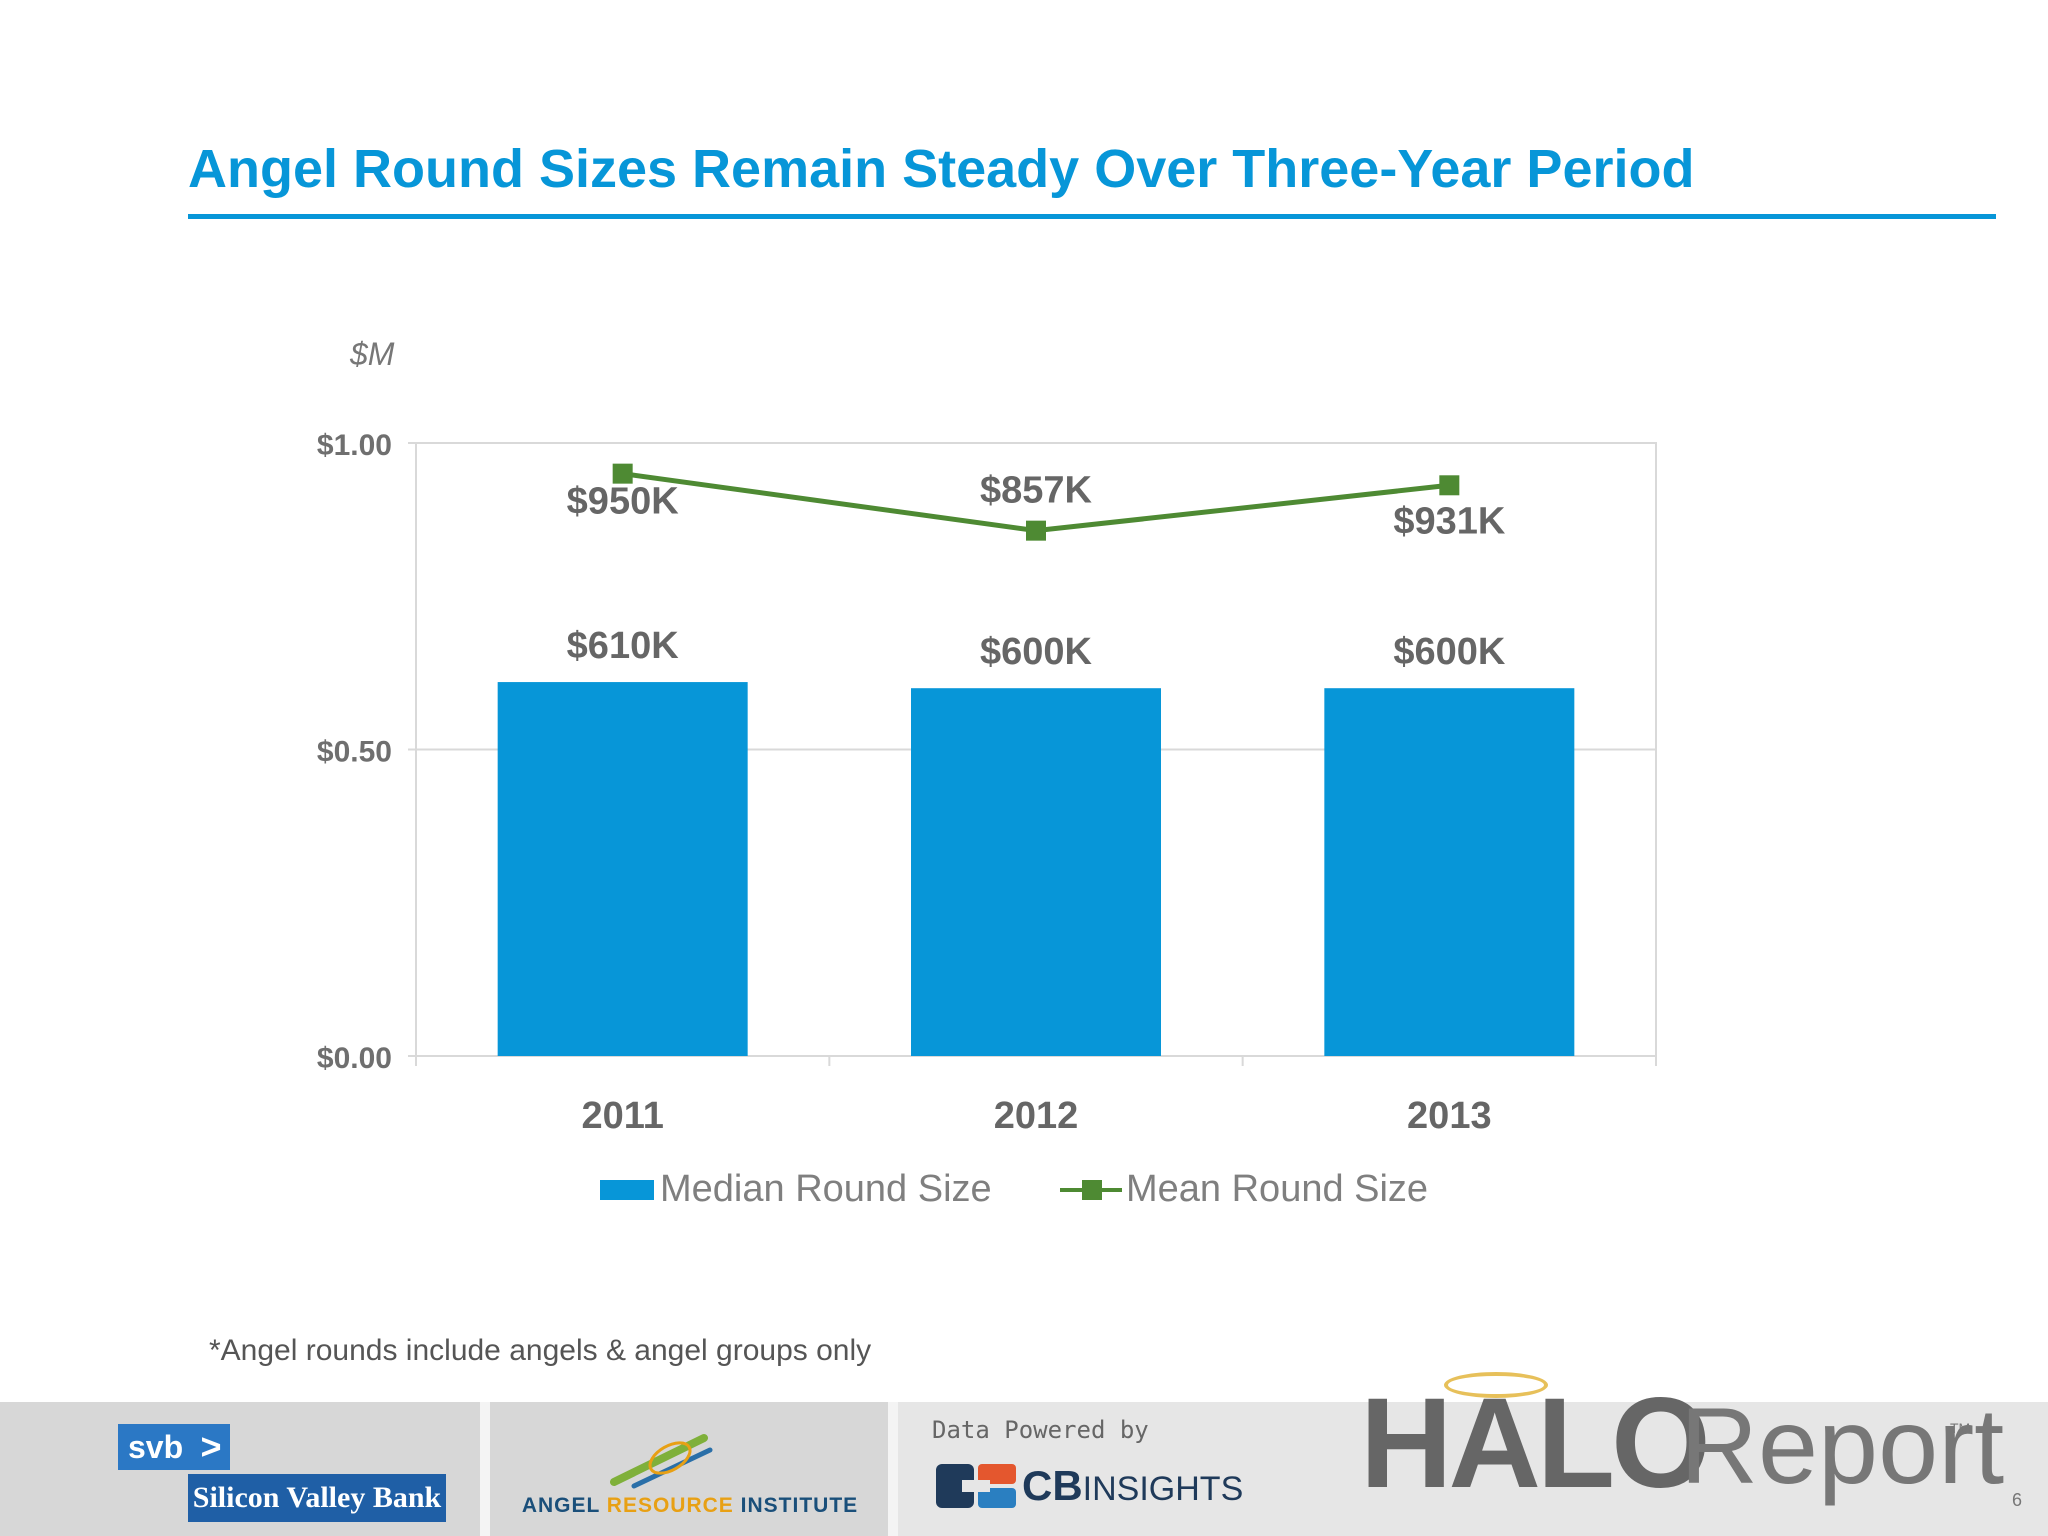  I want to click on ari-word-1: ANGEL, so click(560, 1505).